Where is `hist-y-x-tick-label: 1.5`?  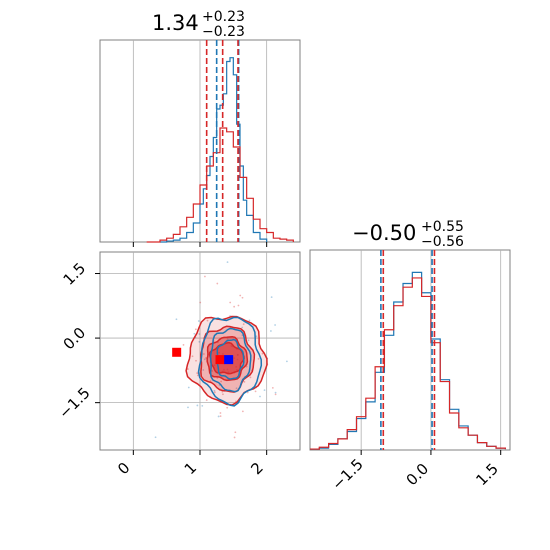
hist-y-x-tick-label: 1.5 is located at coordinates (487, 475).